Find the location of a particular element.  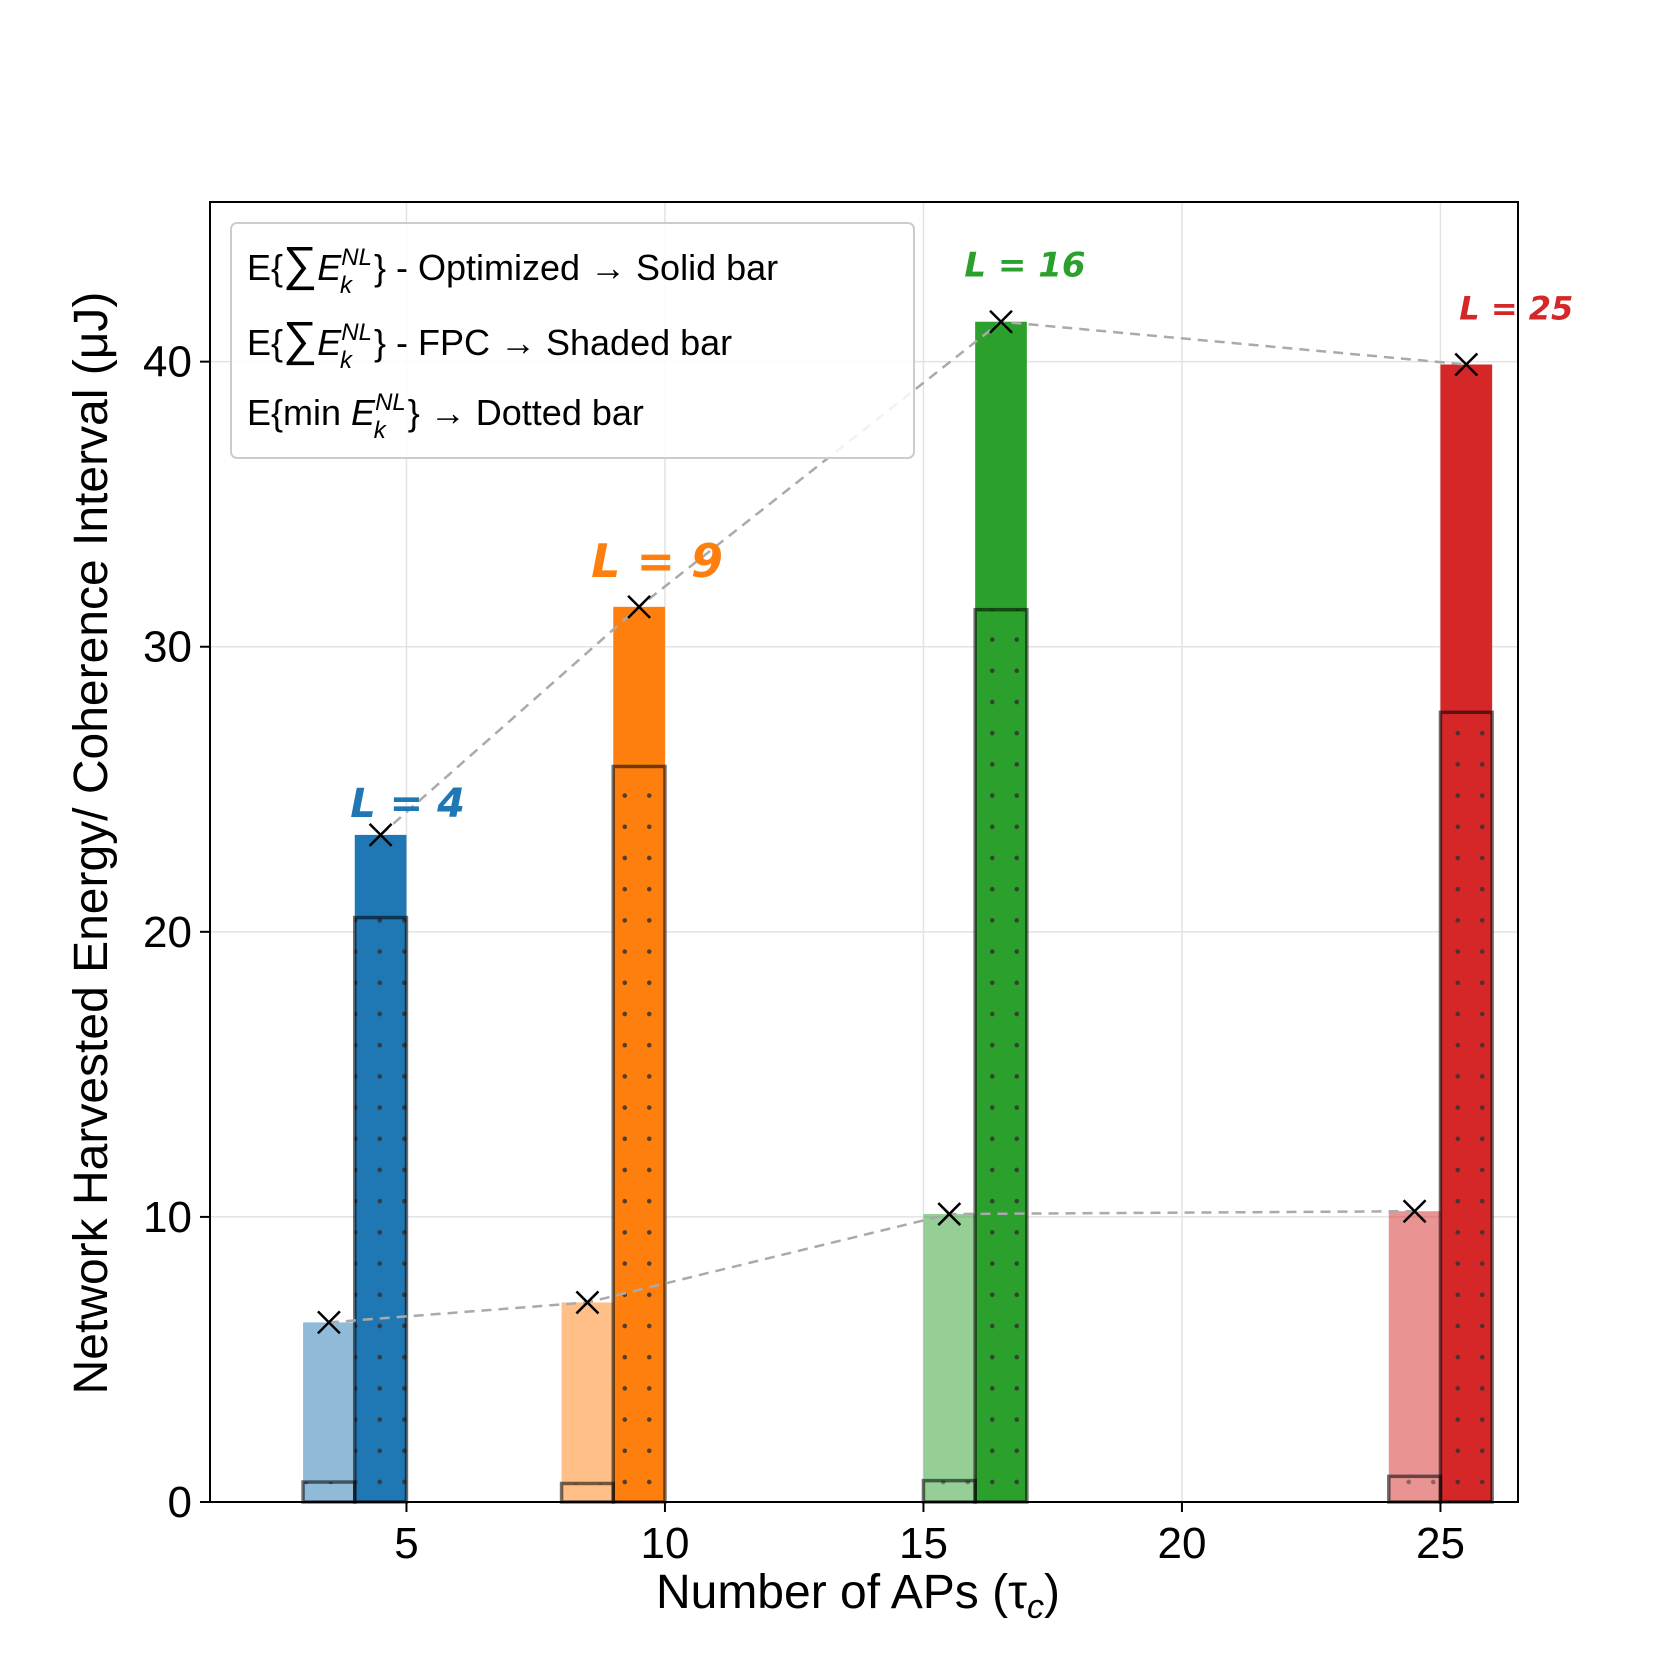

legend-suffix: } → Dotted bar is located at coordinates (526, 412).